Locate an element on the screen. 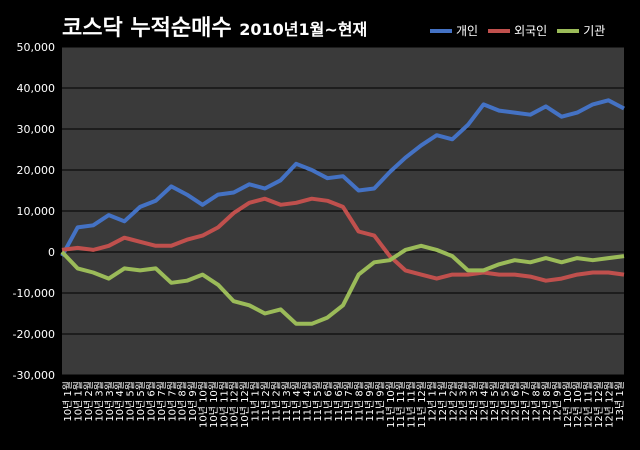 The image size is (640, 450). x-tick-label: 12년 9월 is located at coordinates (557, 401).